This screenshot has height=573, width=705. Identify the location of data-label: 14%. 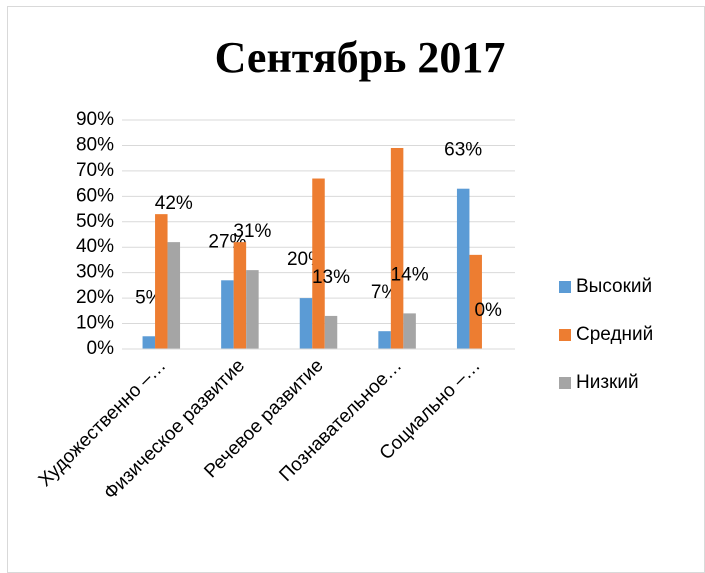
(410, 274).